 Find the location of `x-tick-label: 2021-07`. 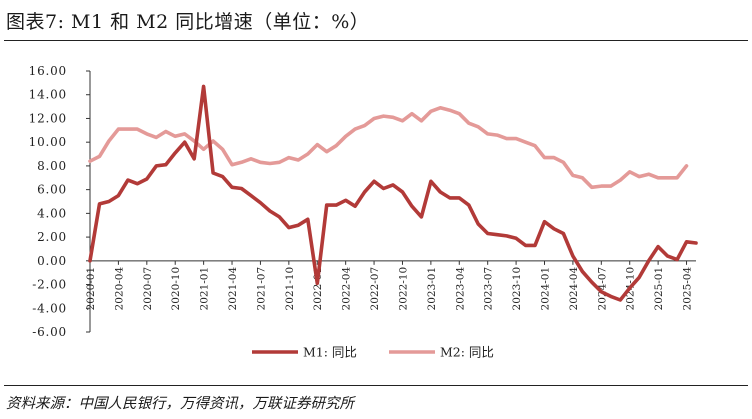

x-tick-label: 2021-07 is located at coordinates (261, 289).